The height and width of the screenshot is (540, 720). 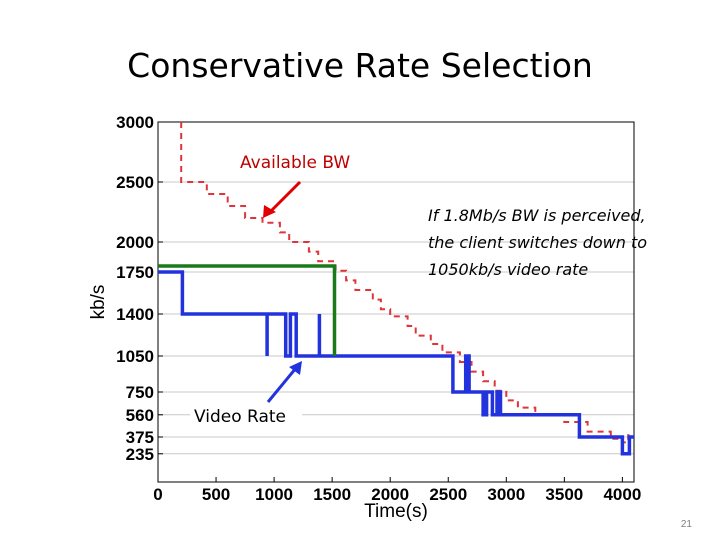 What do you see at coordinates (360, 65) in the screenshot?
I see `slide-title: Conservative Rate Selection` at bounding box center [360, 65].